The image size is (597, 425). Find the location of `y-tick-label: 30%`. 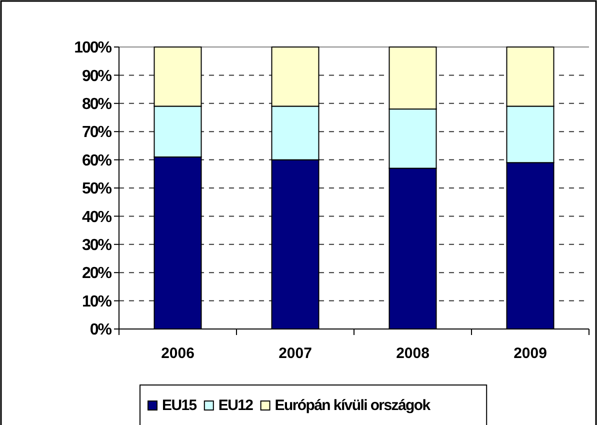

y-tick-label: 30% is located at coordinates (97, 245).